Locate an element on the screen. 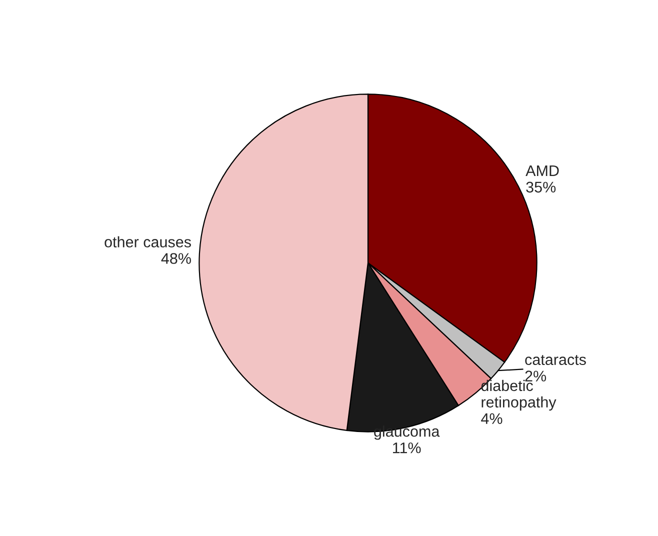  data-label: 35% is located at coordinates (541, 187).